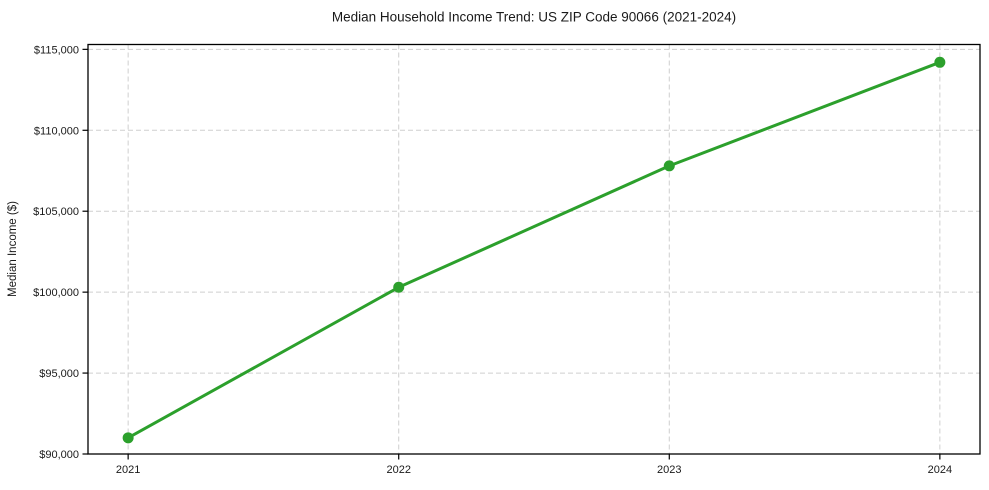 This screenshot has width=989, height=490. Describe the element at coordinates (56, 131) in the screenshot. I see `y-tick-label: $110,000` at that location.